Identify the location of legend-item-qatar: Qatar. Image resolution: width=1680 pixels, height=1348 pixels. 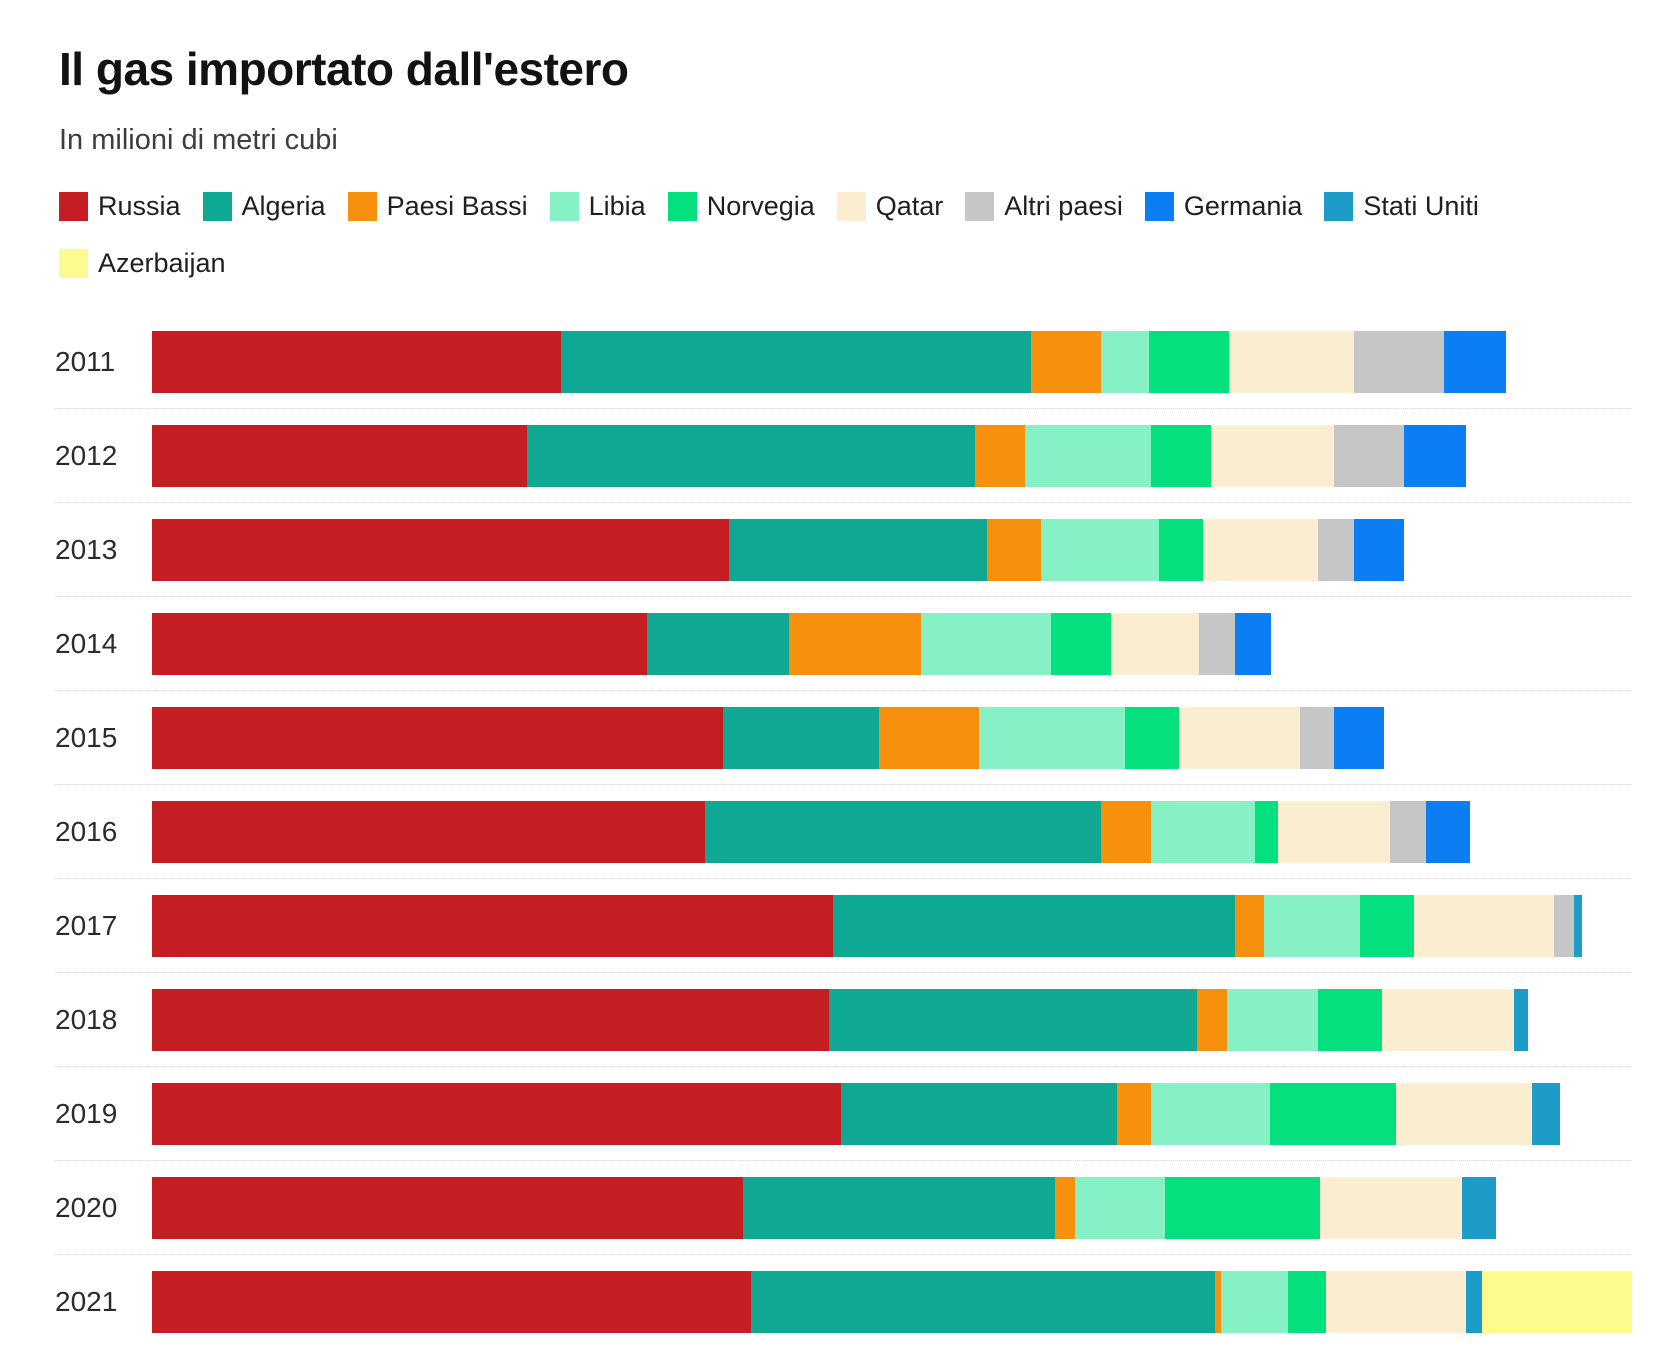
(890, 206).